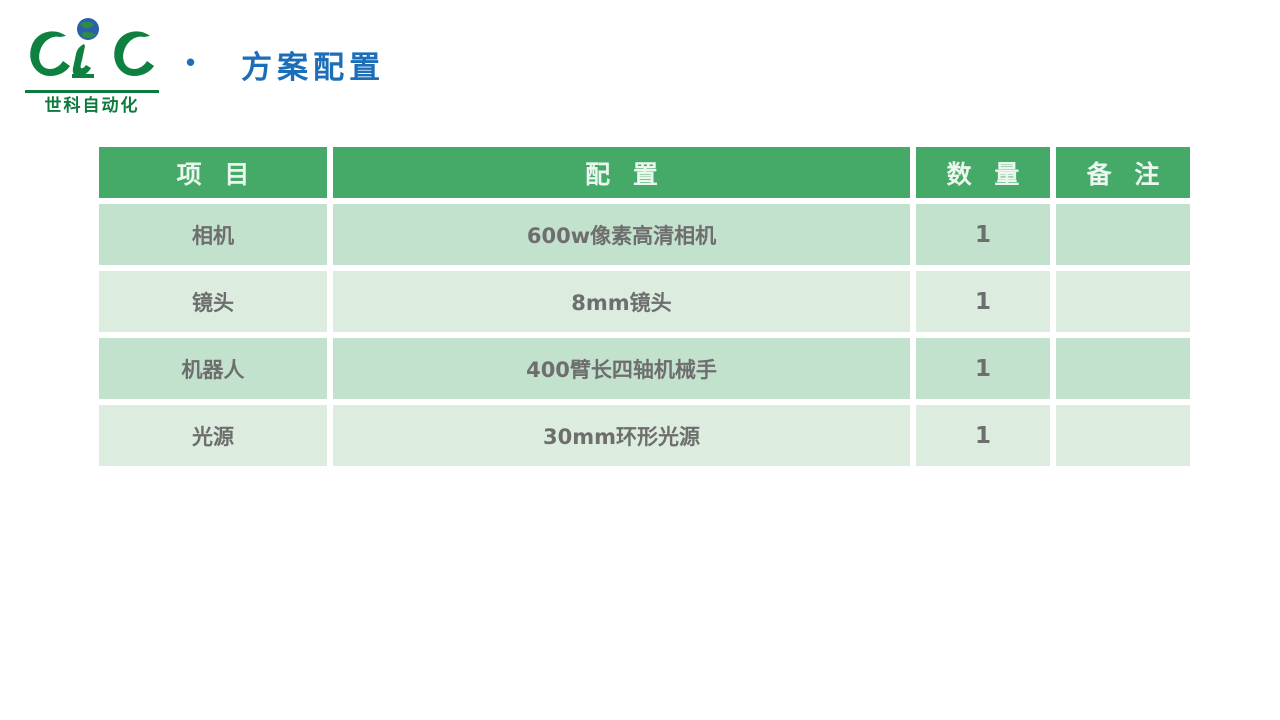 This screenshot has width=1280, height=720. Describe the element at coordinates (92, 91) in the screenshot. I see `logo-underline` at that location.